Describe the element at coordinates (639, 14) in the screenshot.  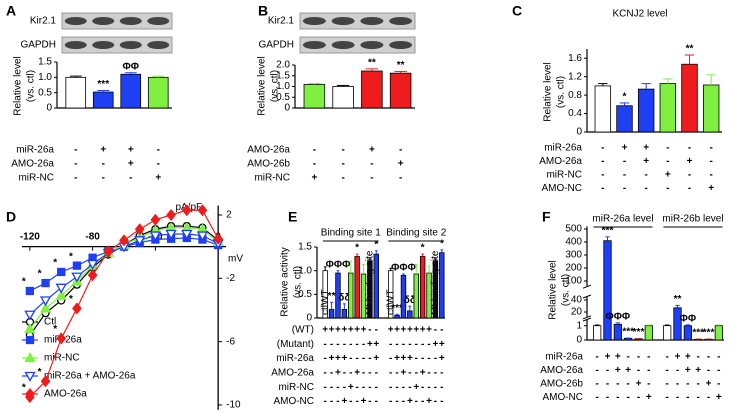
I see `chart-title: KCNJ2 level` at that location.